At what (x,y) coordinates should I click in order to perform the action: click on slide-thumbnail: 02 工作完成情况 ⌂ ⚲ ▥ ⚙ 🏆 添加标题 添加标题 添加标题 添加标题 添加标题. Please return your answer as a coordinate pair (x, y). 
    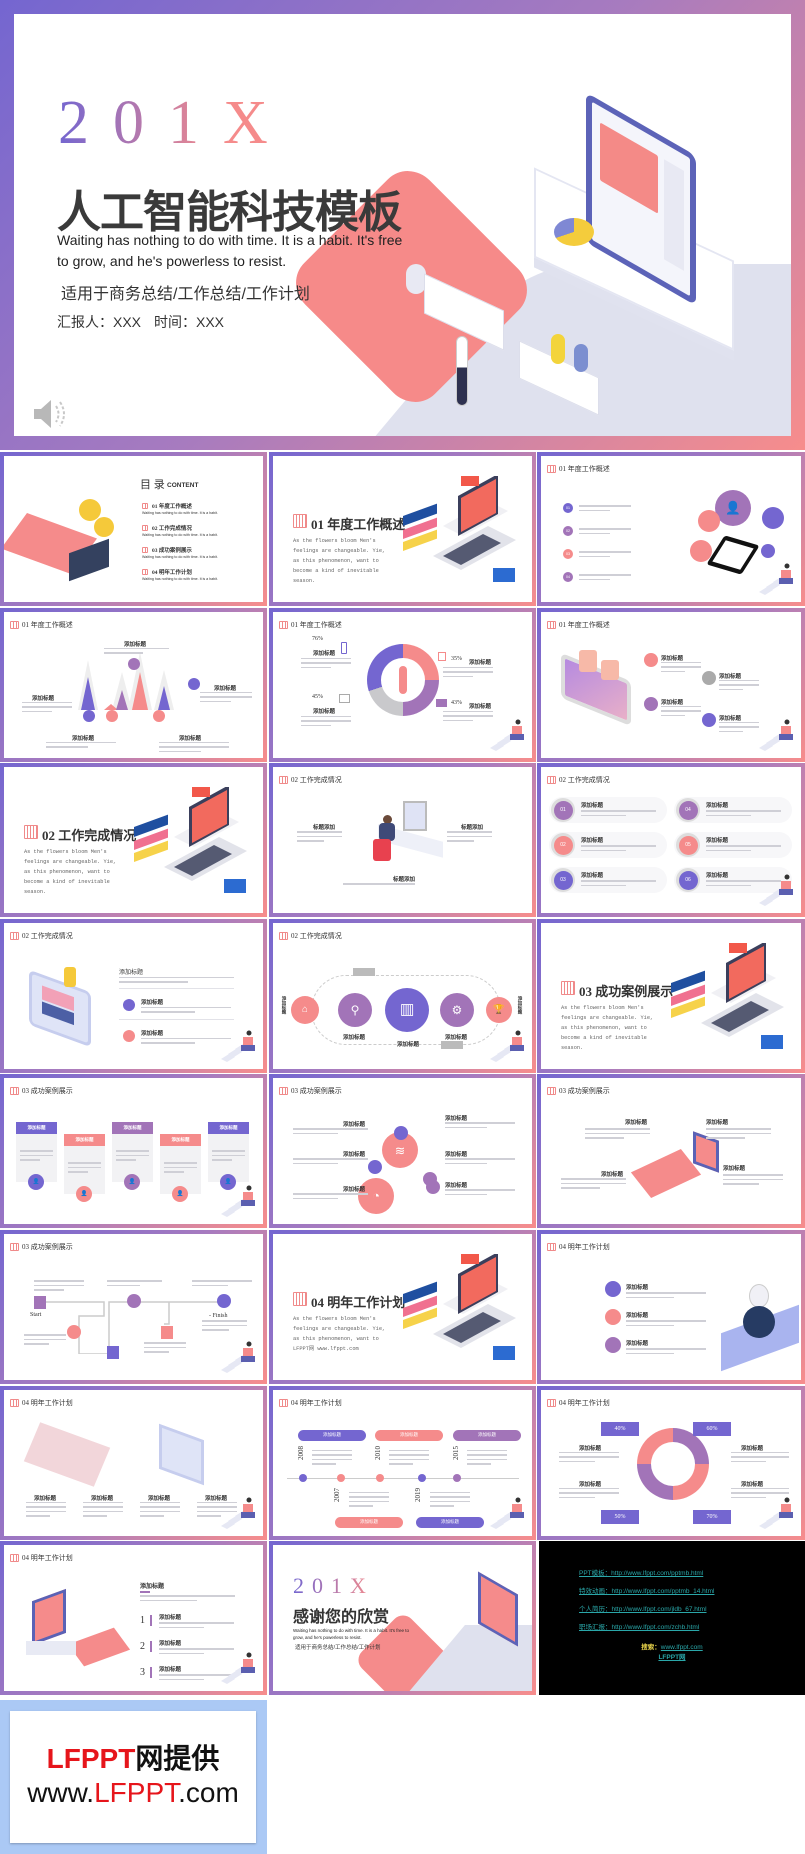
    Looking at the image, I should click on (402, 995).